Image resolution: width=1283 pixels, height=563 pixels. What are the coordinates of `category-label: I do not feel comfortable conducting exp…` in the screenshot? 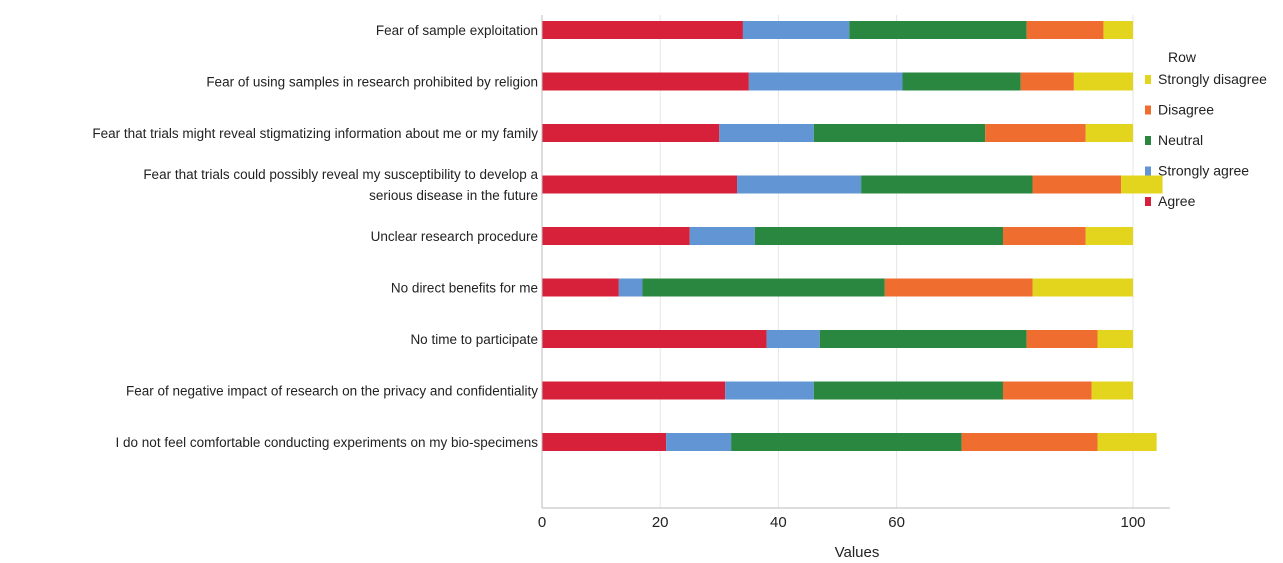 It's located at (327, 442).